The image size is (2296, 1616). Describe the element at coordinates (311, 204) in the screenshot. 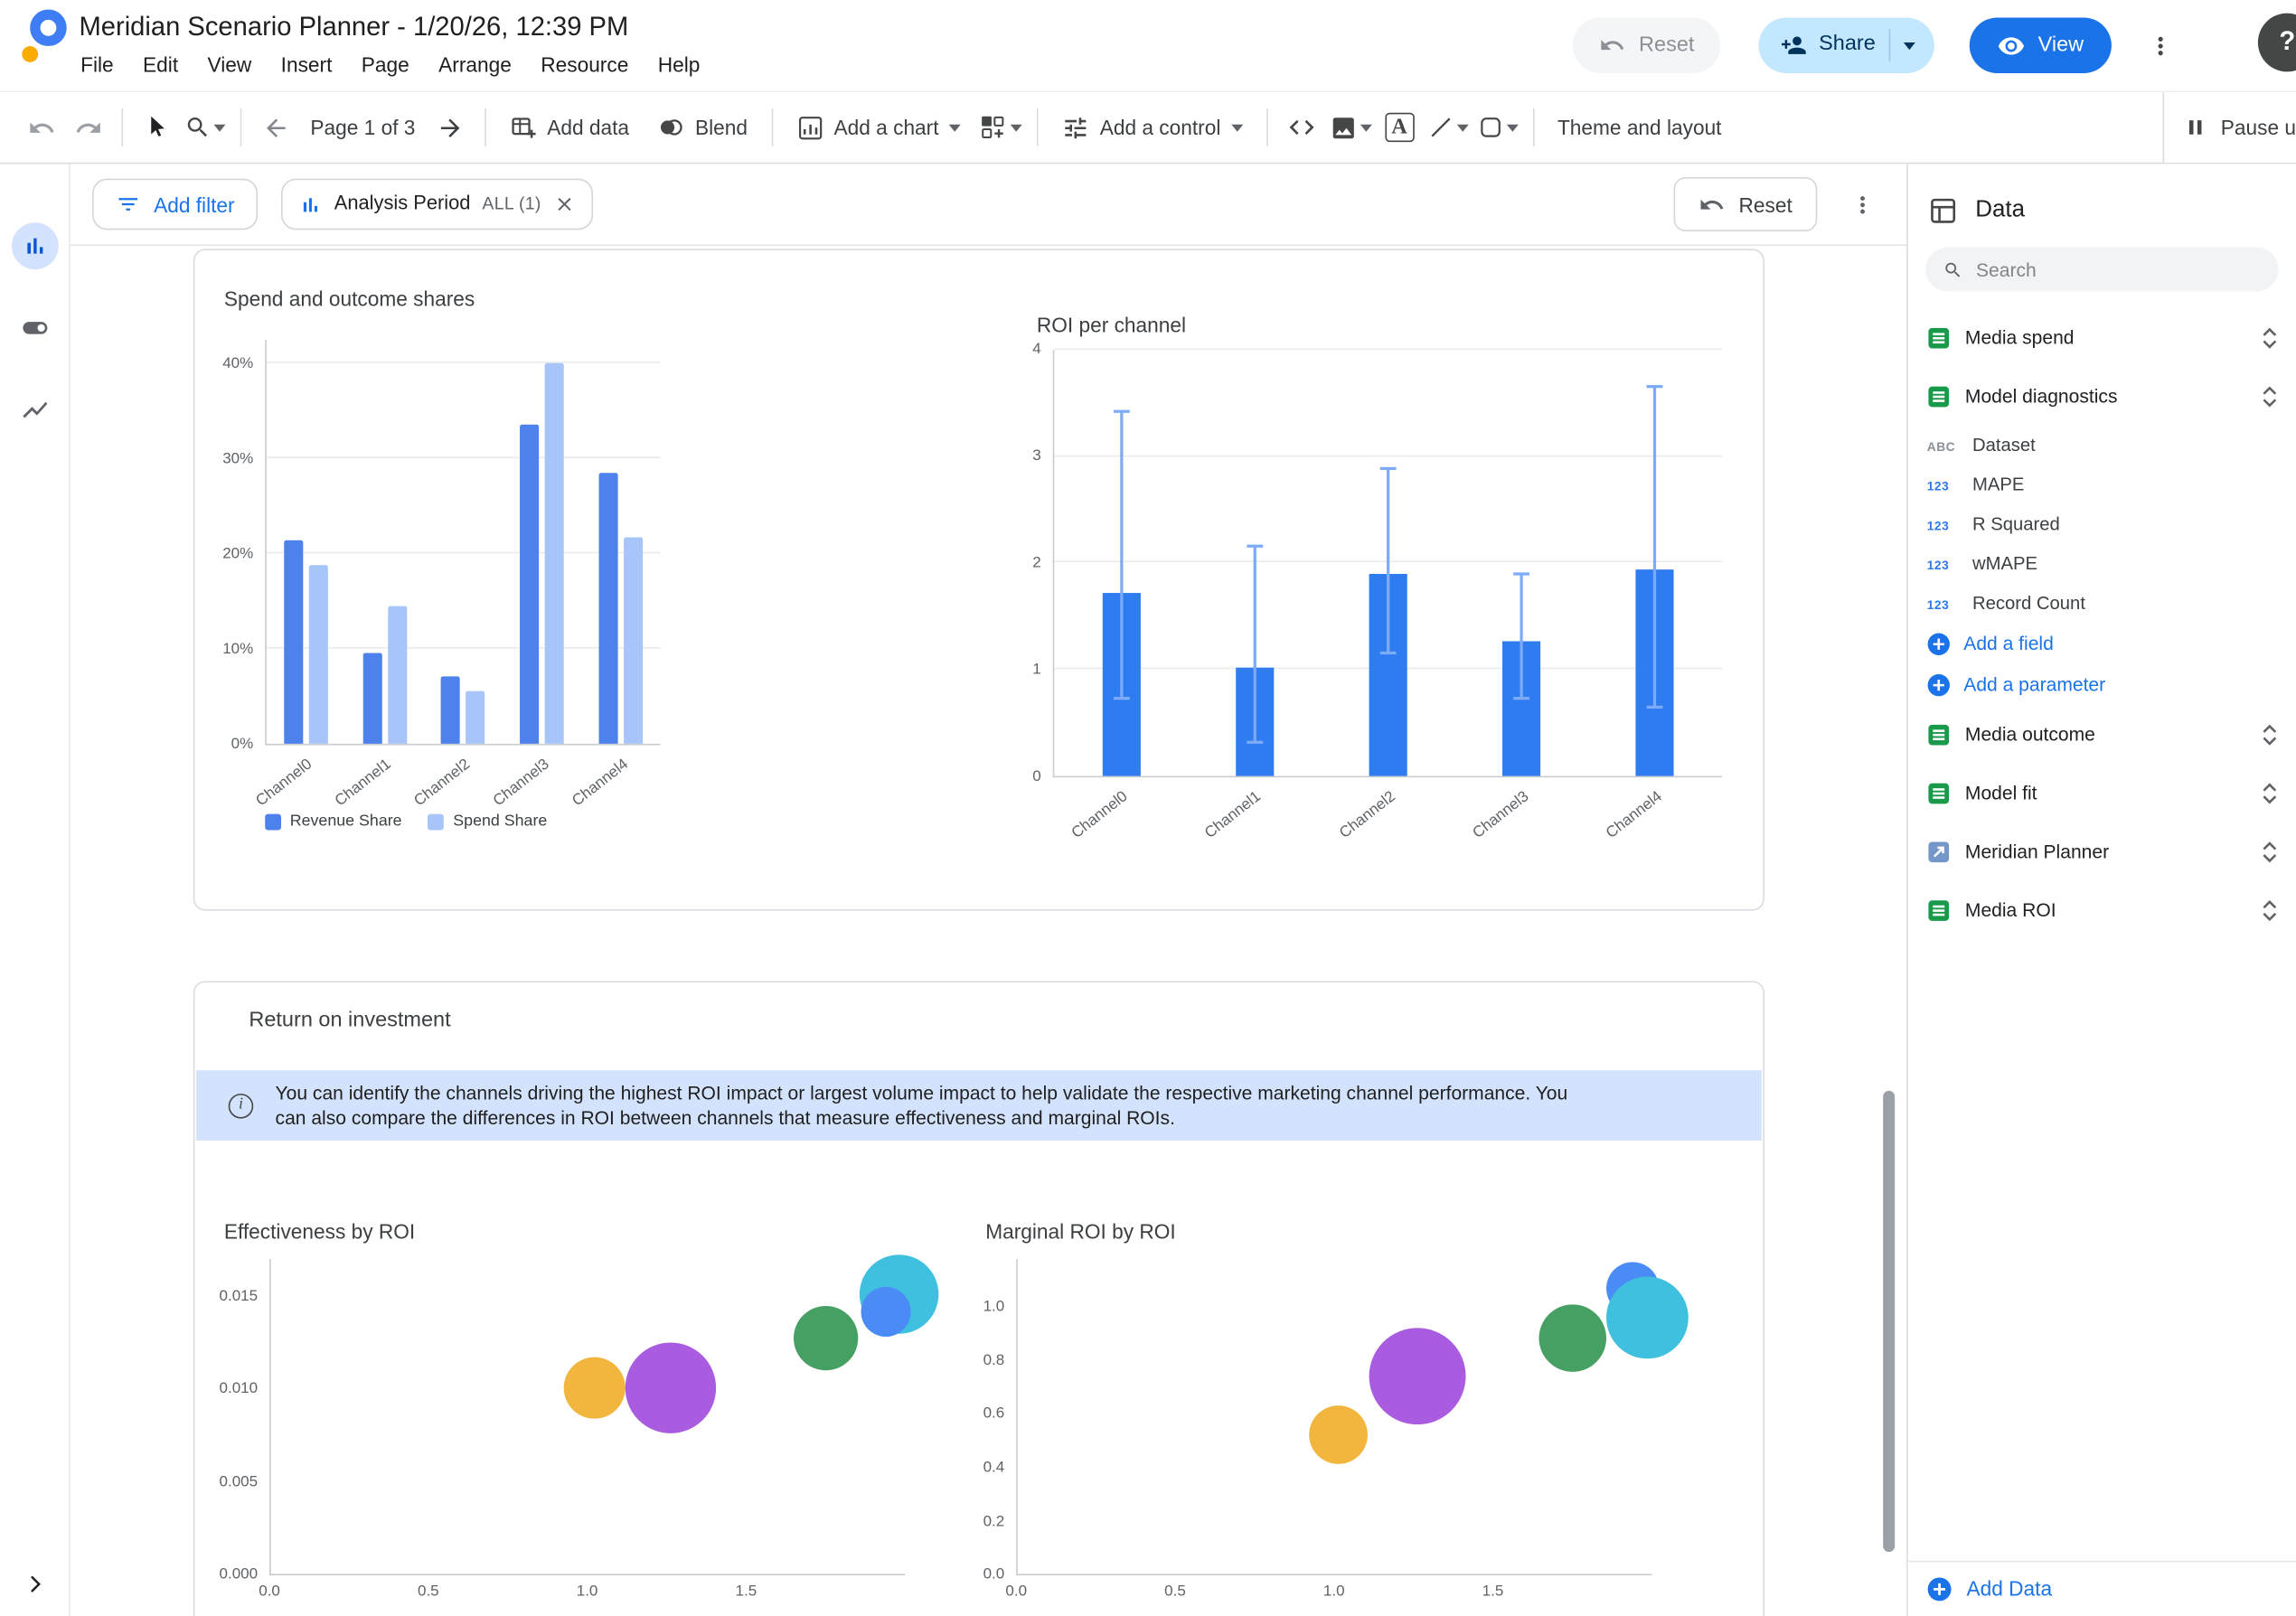

I see `bar-chart-icon` at that location.